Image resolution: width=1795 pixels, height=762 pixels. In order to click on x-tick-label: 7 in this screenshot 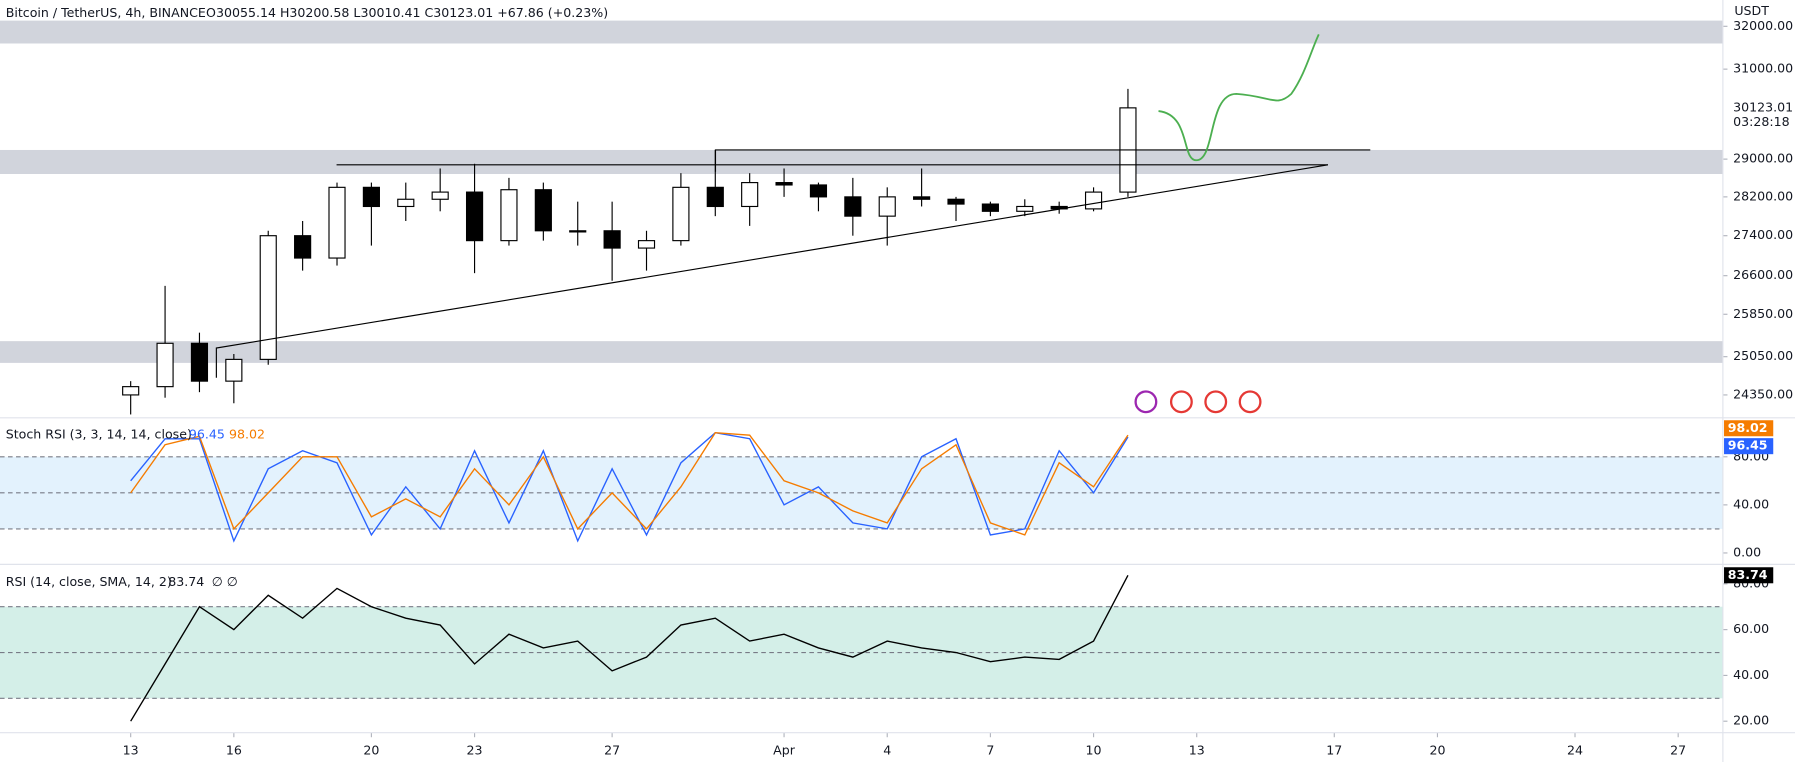, I will do `click(990, 749)`.